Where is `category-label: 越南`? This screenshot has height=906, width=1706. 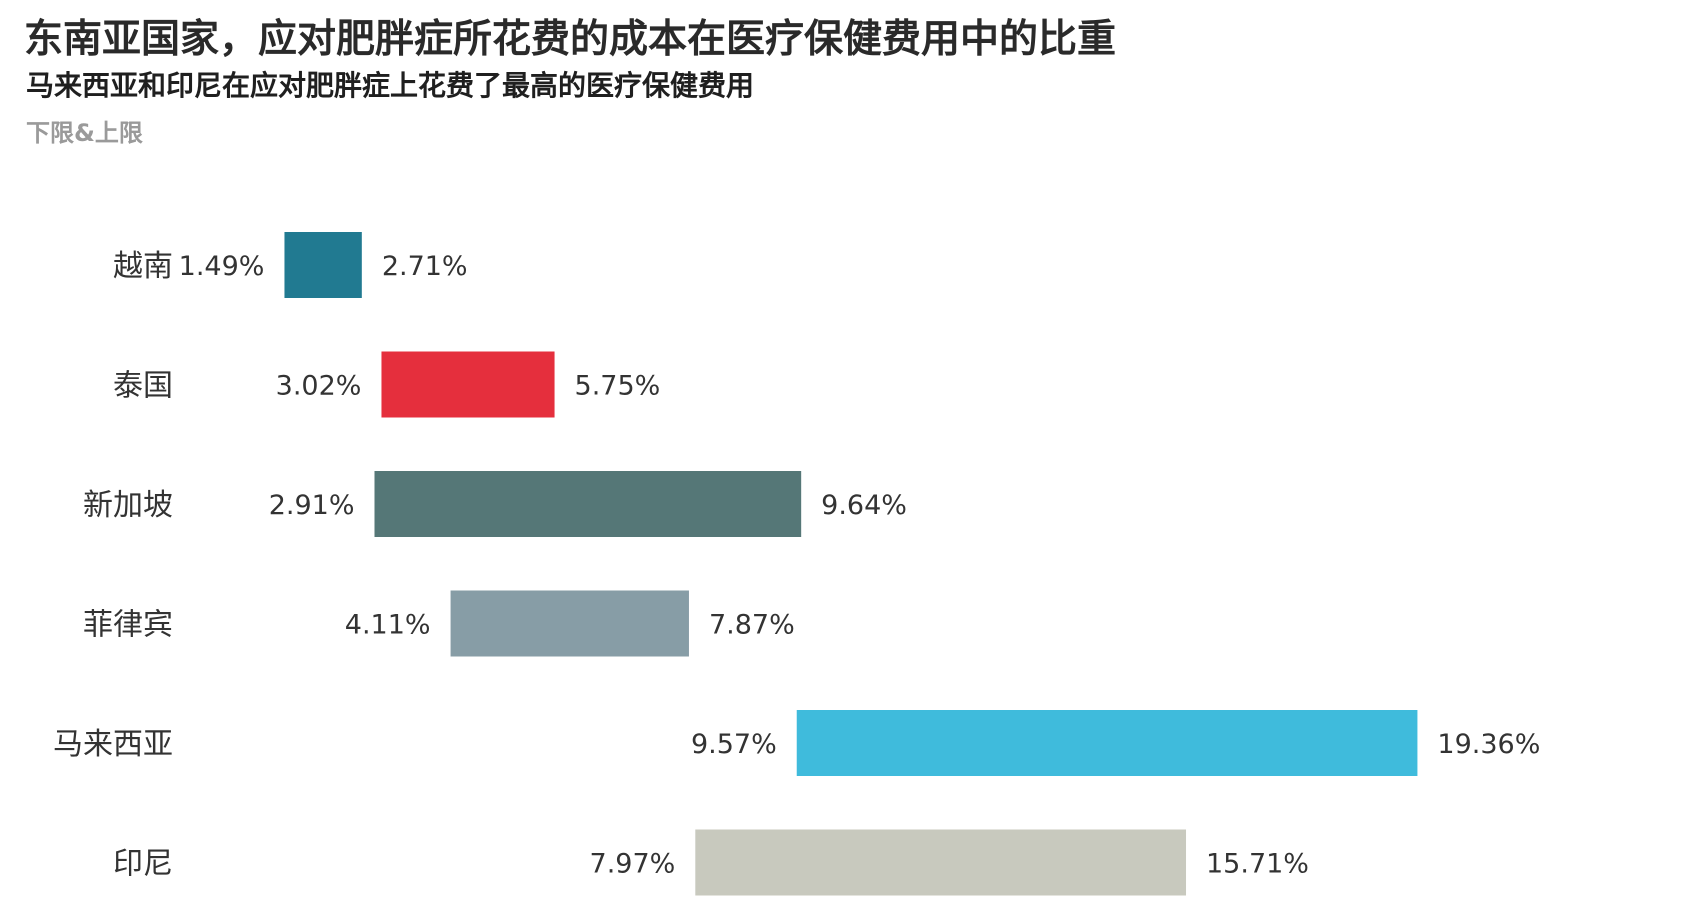
category-label: 越南 is located at coordinates (143, 266).